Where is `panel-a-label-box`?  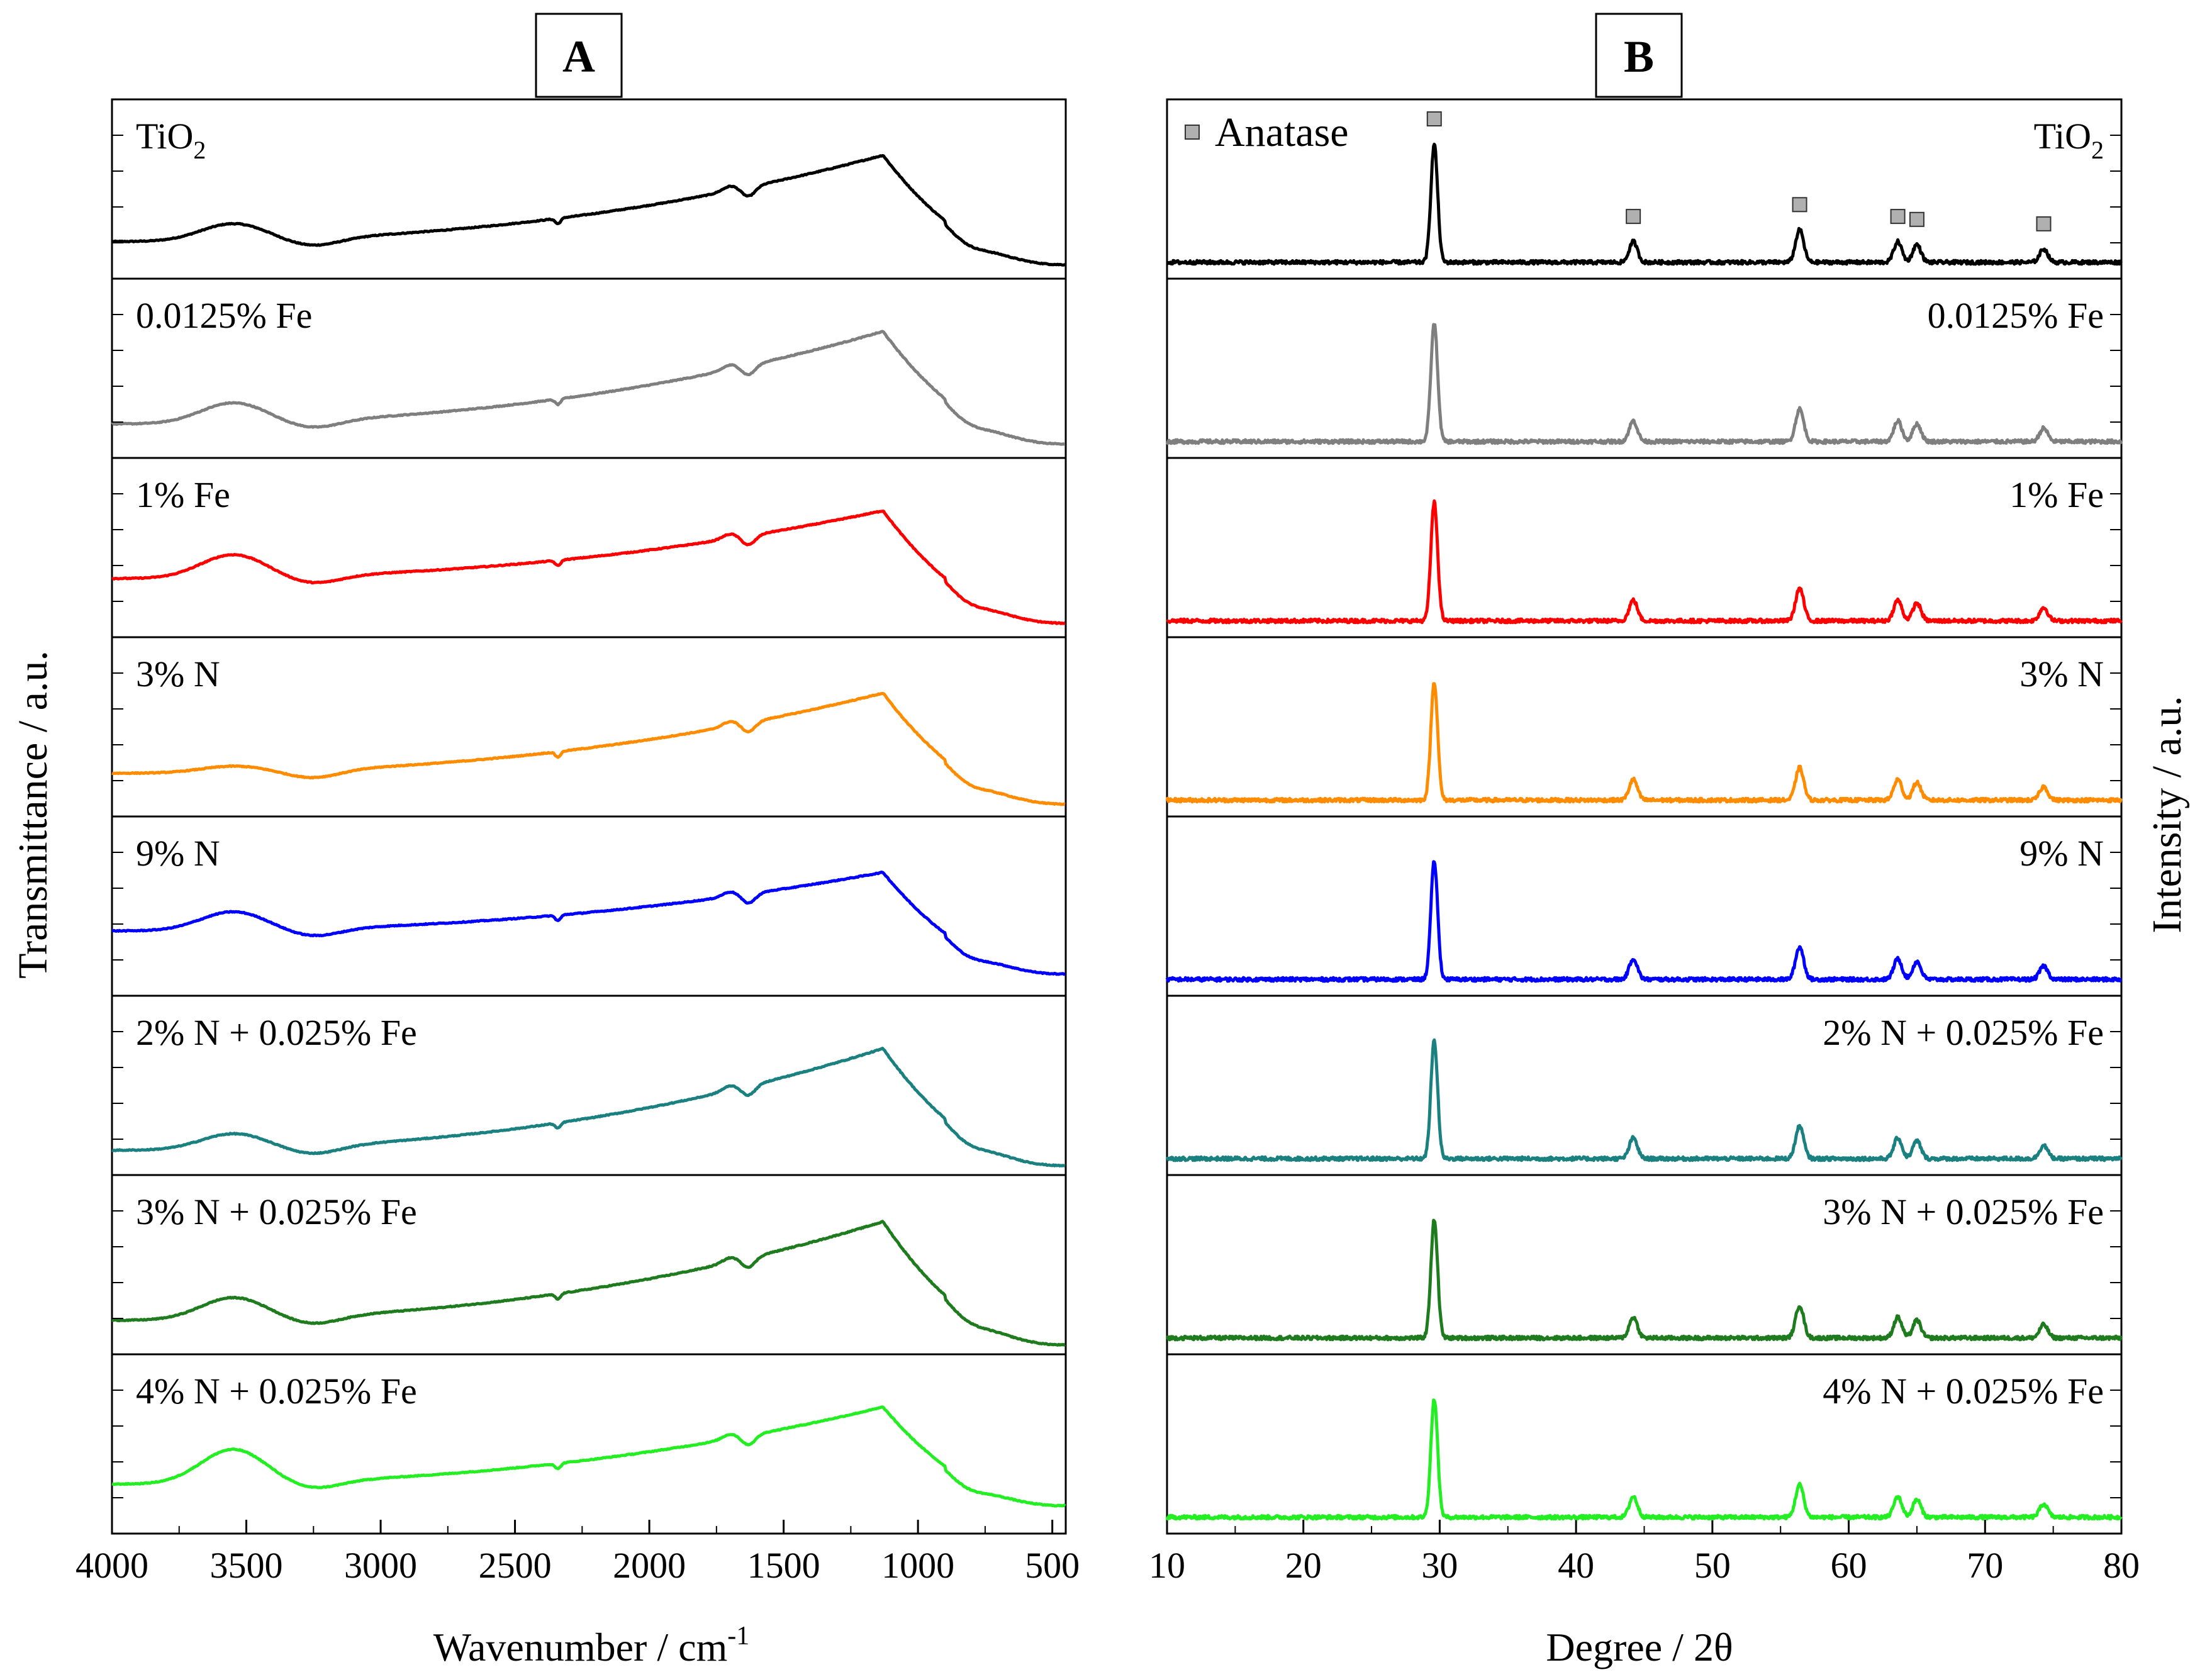
panel-a-label-box is located at coordinates (579, 55).